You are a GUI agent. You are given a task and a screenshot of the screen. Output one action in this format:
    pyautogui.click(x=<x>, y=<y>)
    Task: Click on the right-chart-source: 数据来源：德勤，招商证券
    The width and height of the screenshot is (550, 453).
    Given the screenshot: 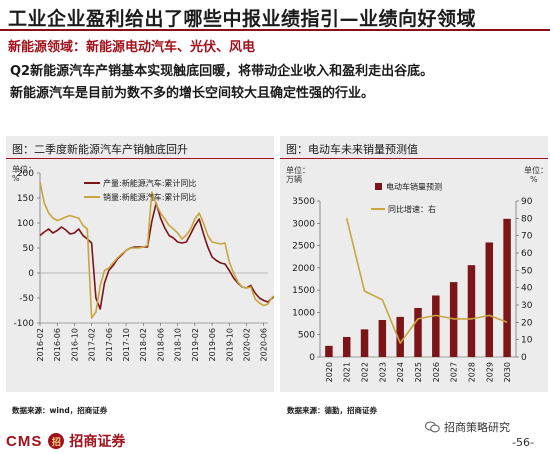 What is the action you would take?
    pyautogui.click(x=332, y=410)
    